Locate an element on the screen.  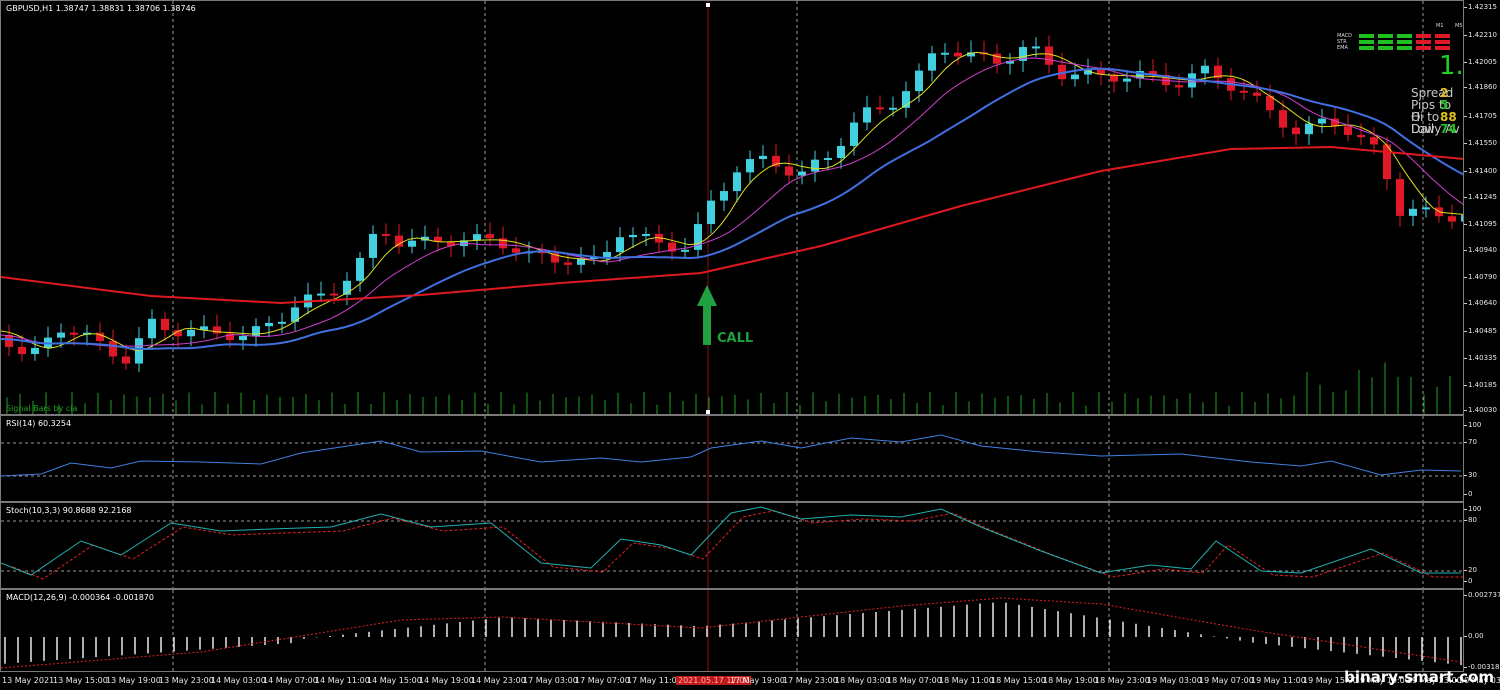
rsi-level-100: 100 is located at coordinates (1472, 425).